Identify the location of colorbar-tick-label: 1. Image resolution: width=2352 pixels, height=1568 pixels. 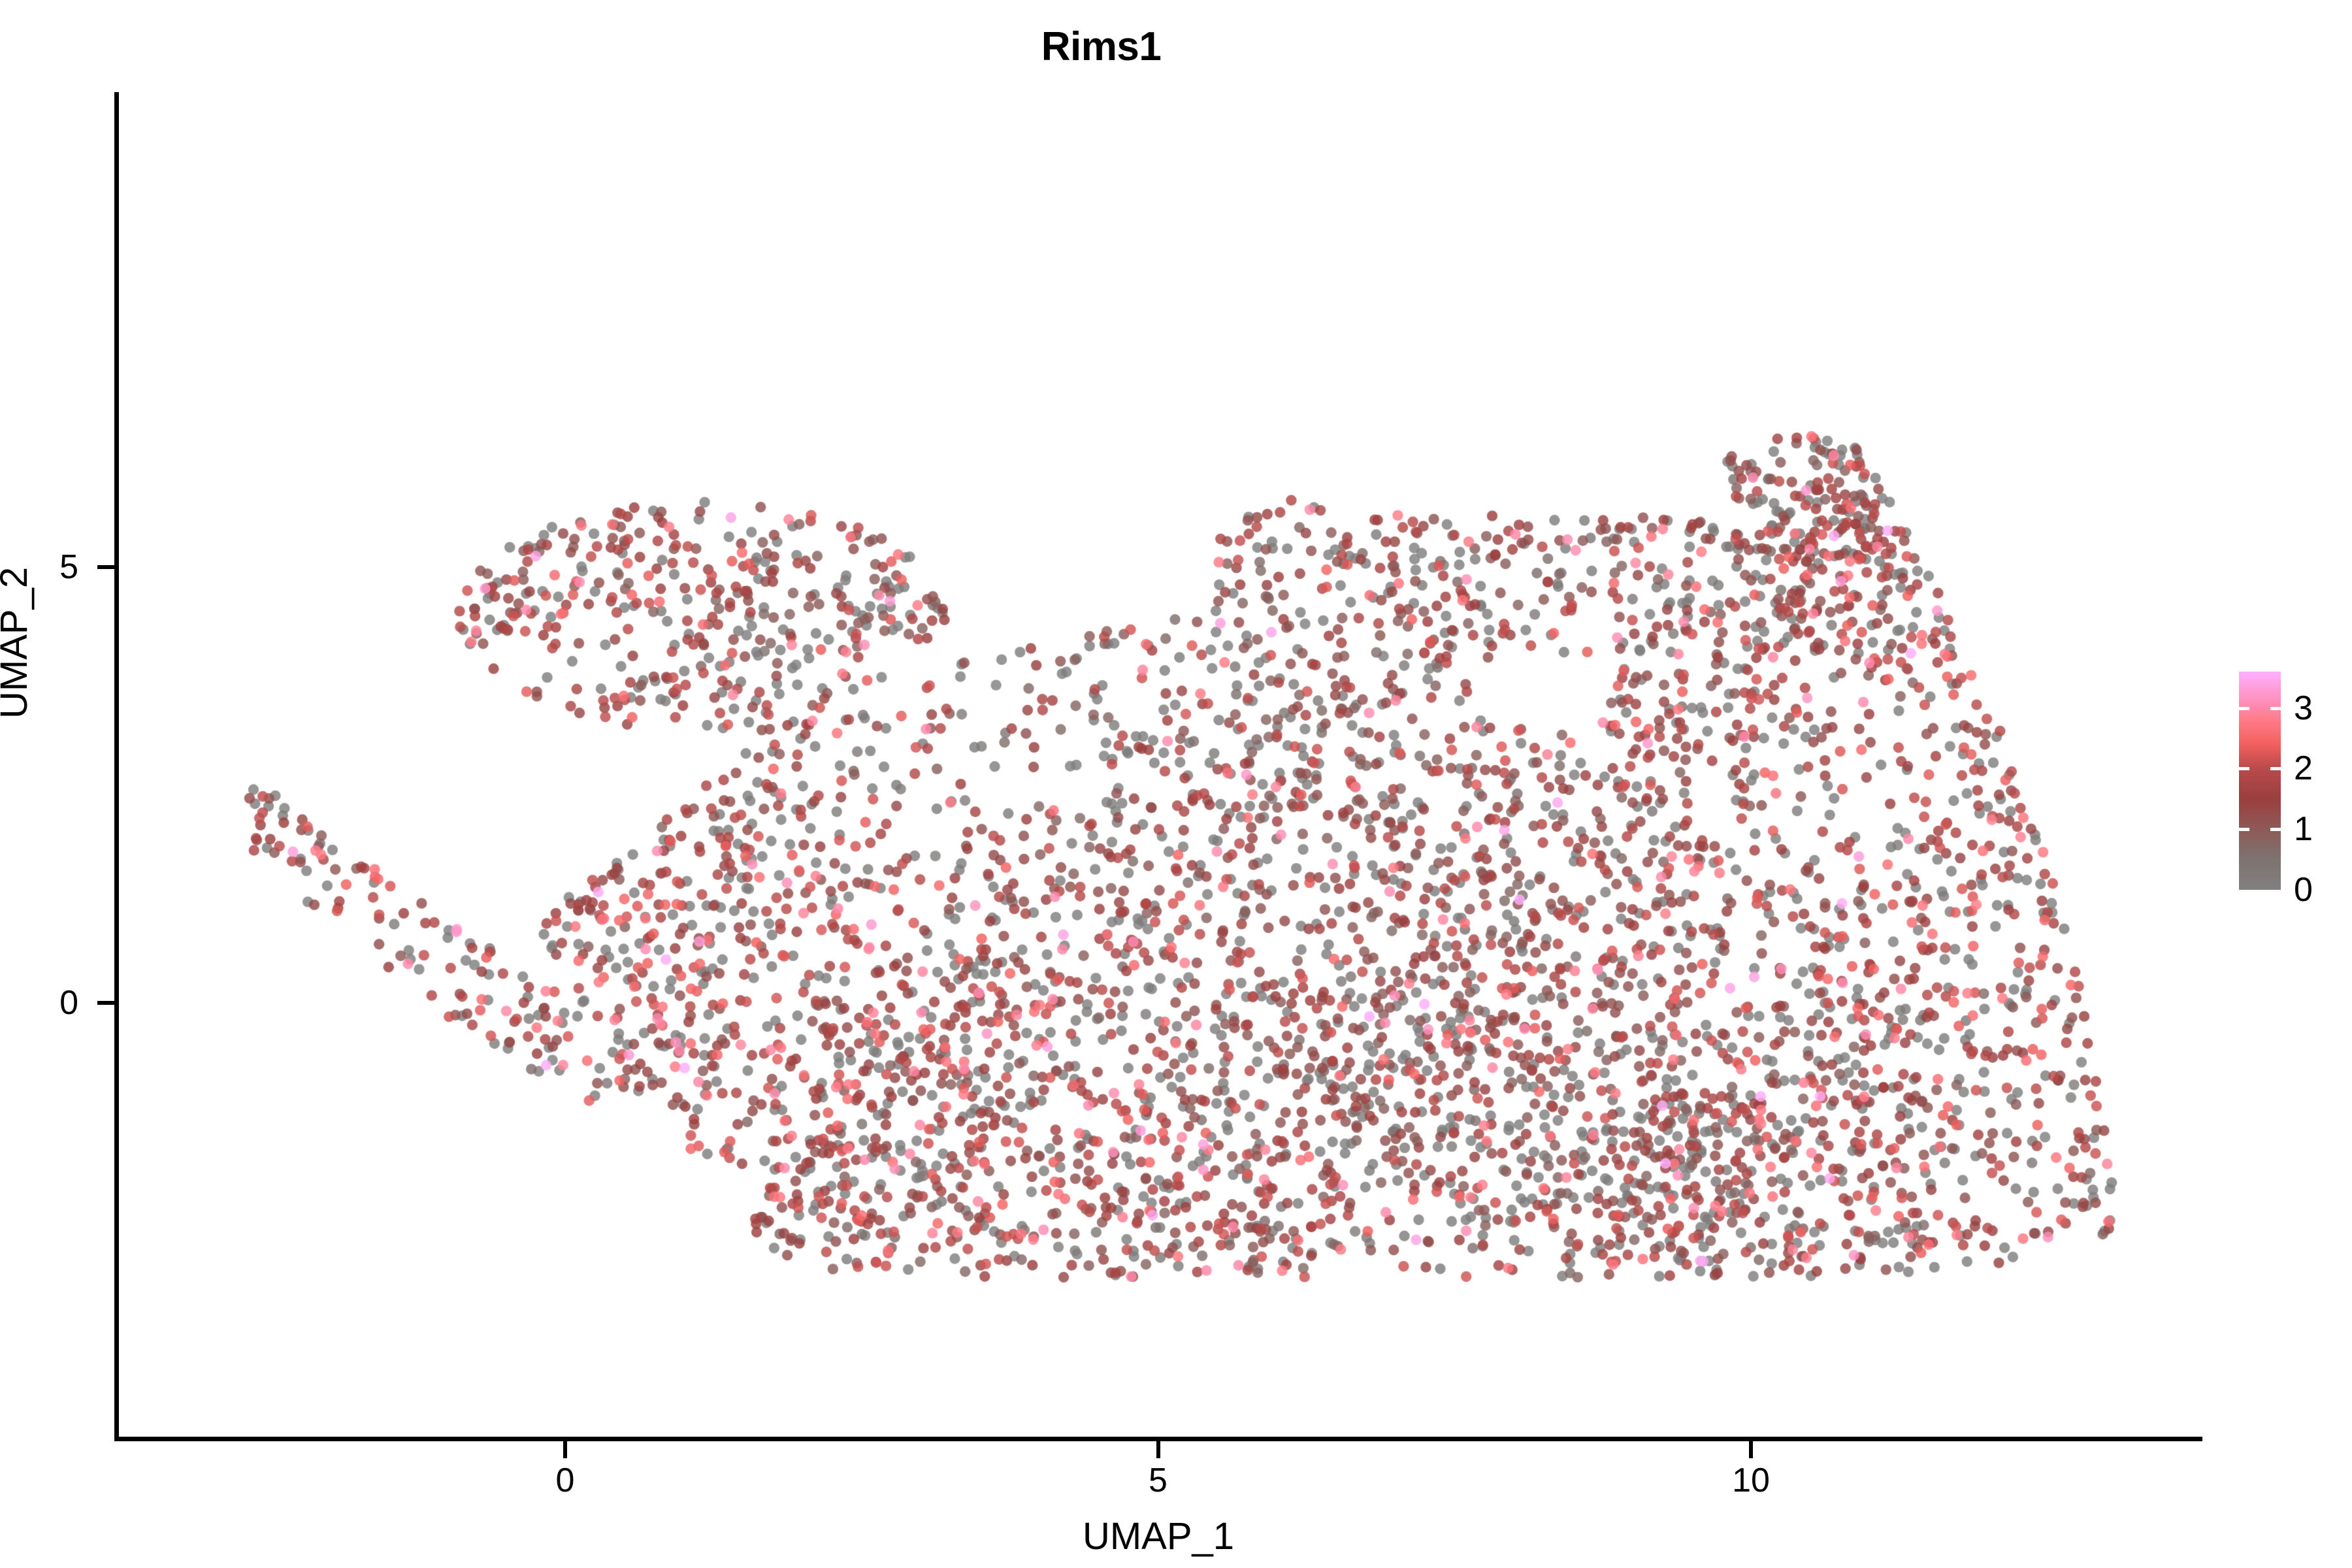
(2303, 829).